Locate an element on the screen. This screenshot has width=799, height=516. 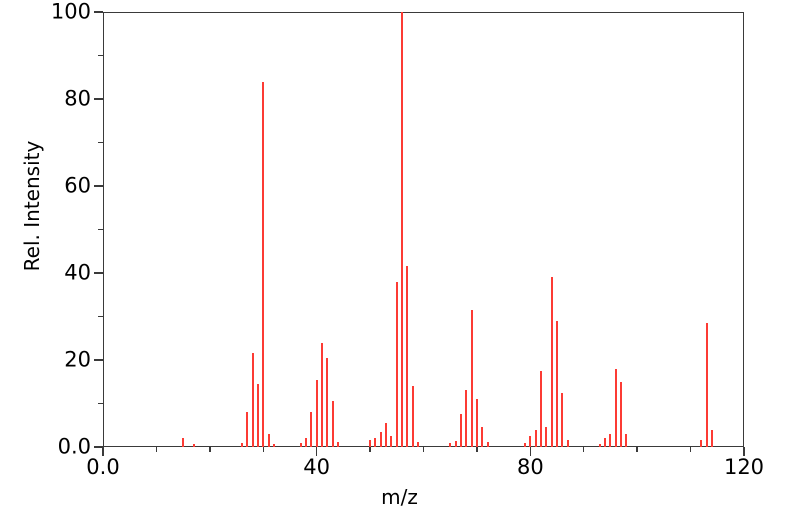
y-axis-title: Rel. Intensity is located at coordinates (32, 206).